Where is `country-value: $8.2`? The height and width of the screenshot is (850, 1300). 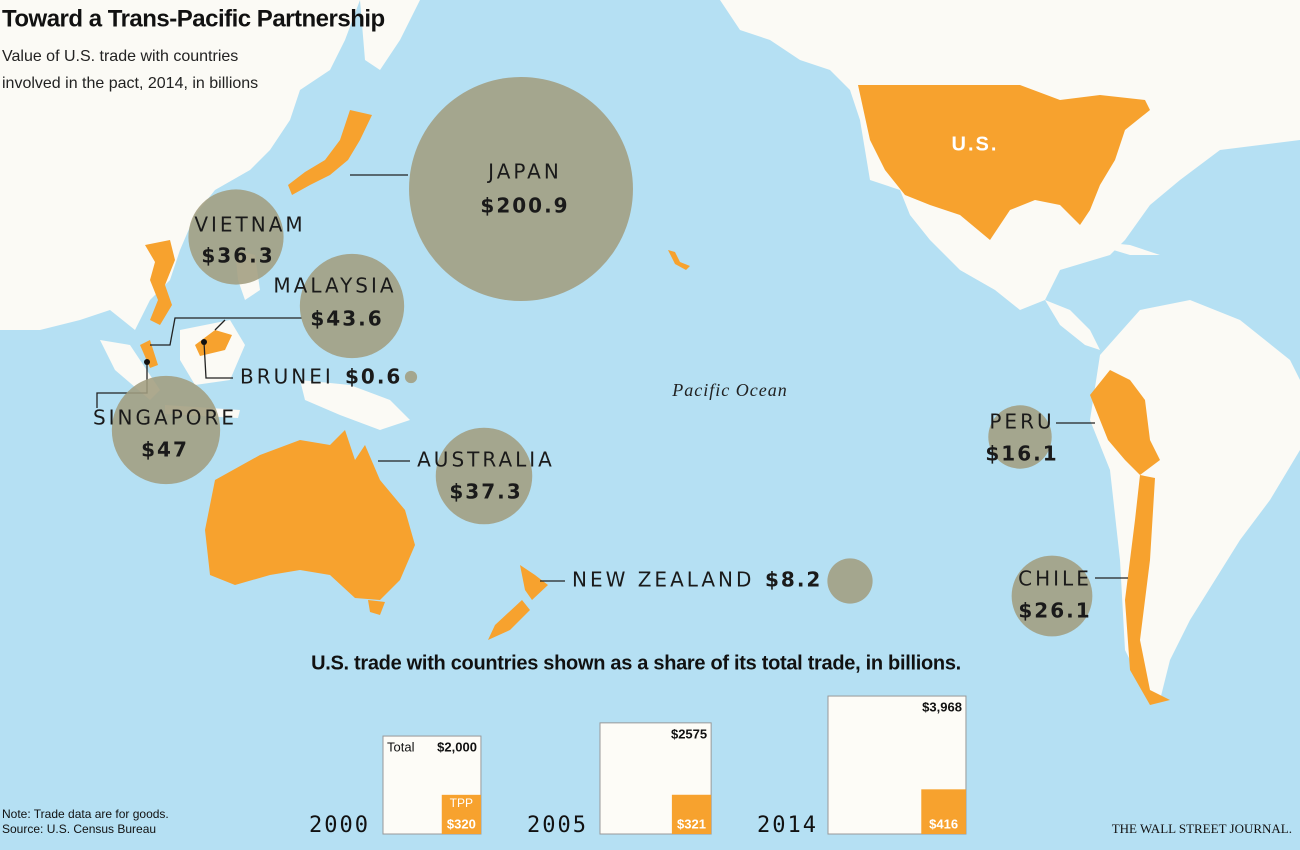 country-value: $8.2 is located at coordinates (793, 580).